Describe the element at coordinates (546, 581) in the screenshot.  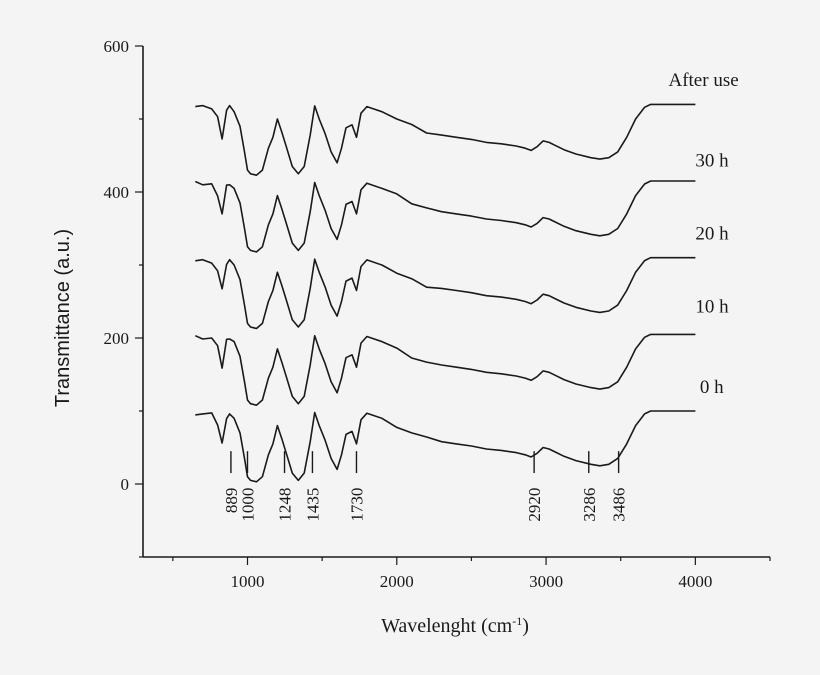
I see `x-tick-label: 3000` at that location.